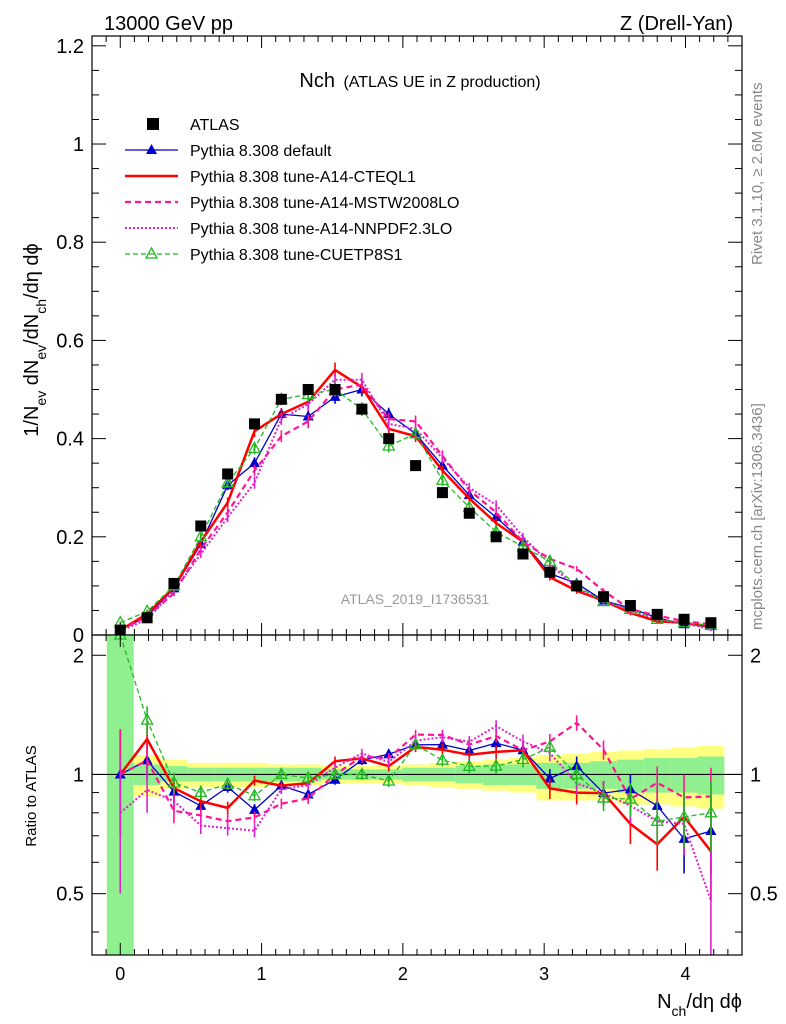 This screenshot has height=1024, width=786. I want to click on legend-entry: ATLAS, so click(193, 125).